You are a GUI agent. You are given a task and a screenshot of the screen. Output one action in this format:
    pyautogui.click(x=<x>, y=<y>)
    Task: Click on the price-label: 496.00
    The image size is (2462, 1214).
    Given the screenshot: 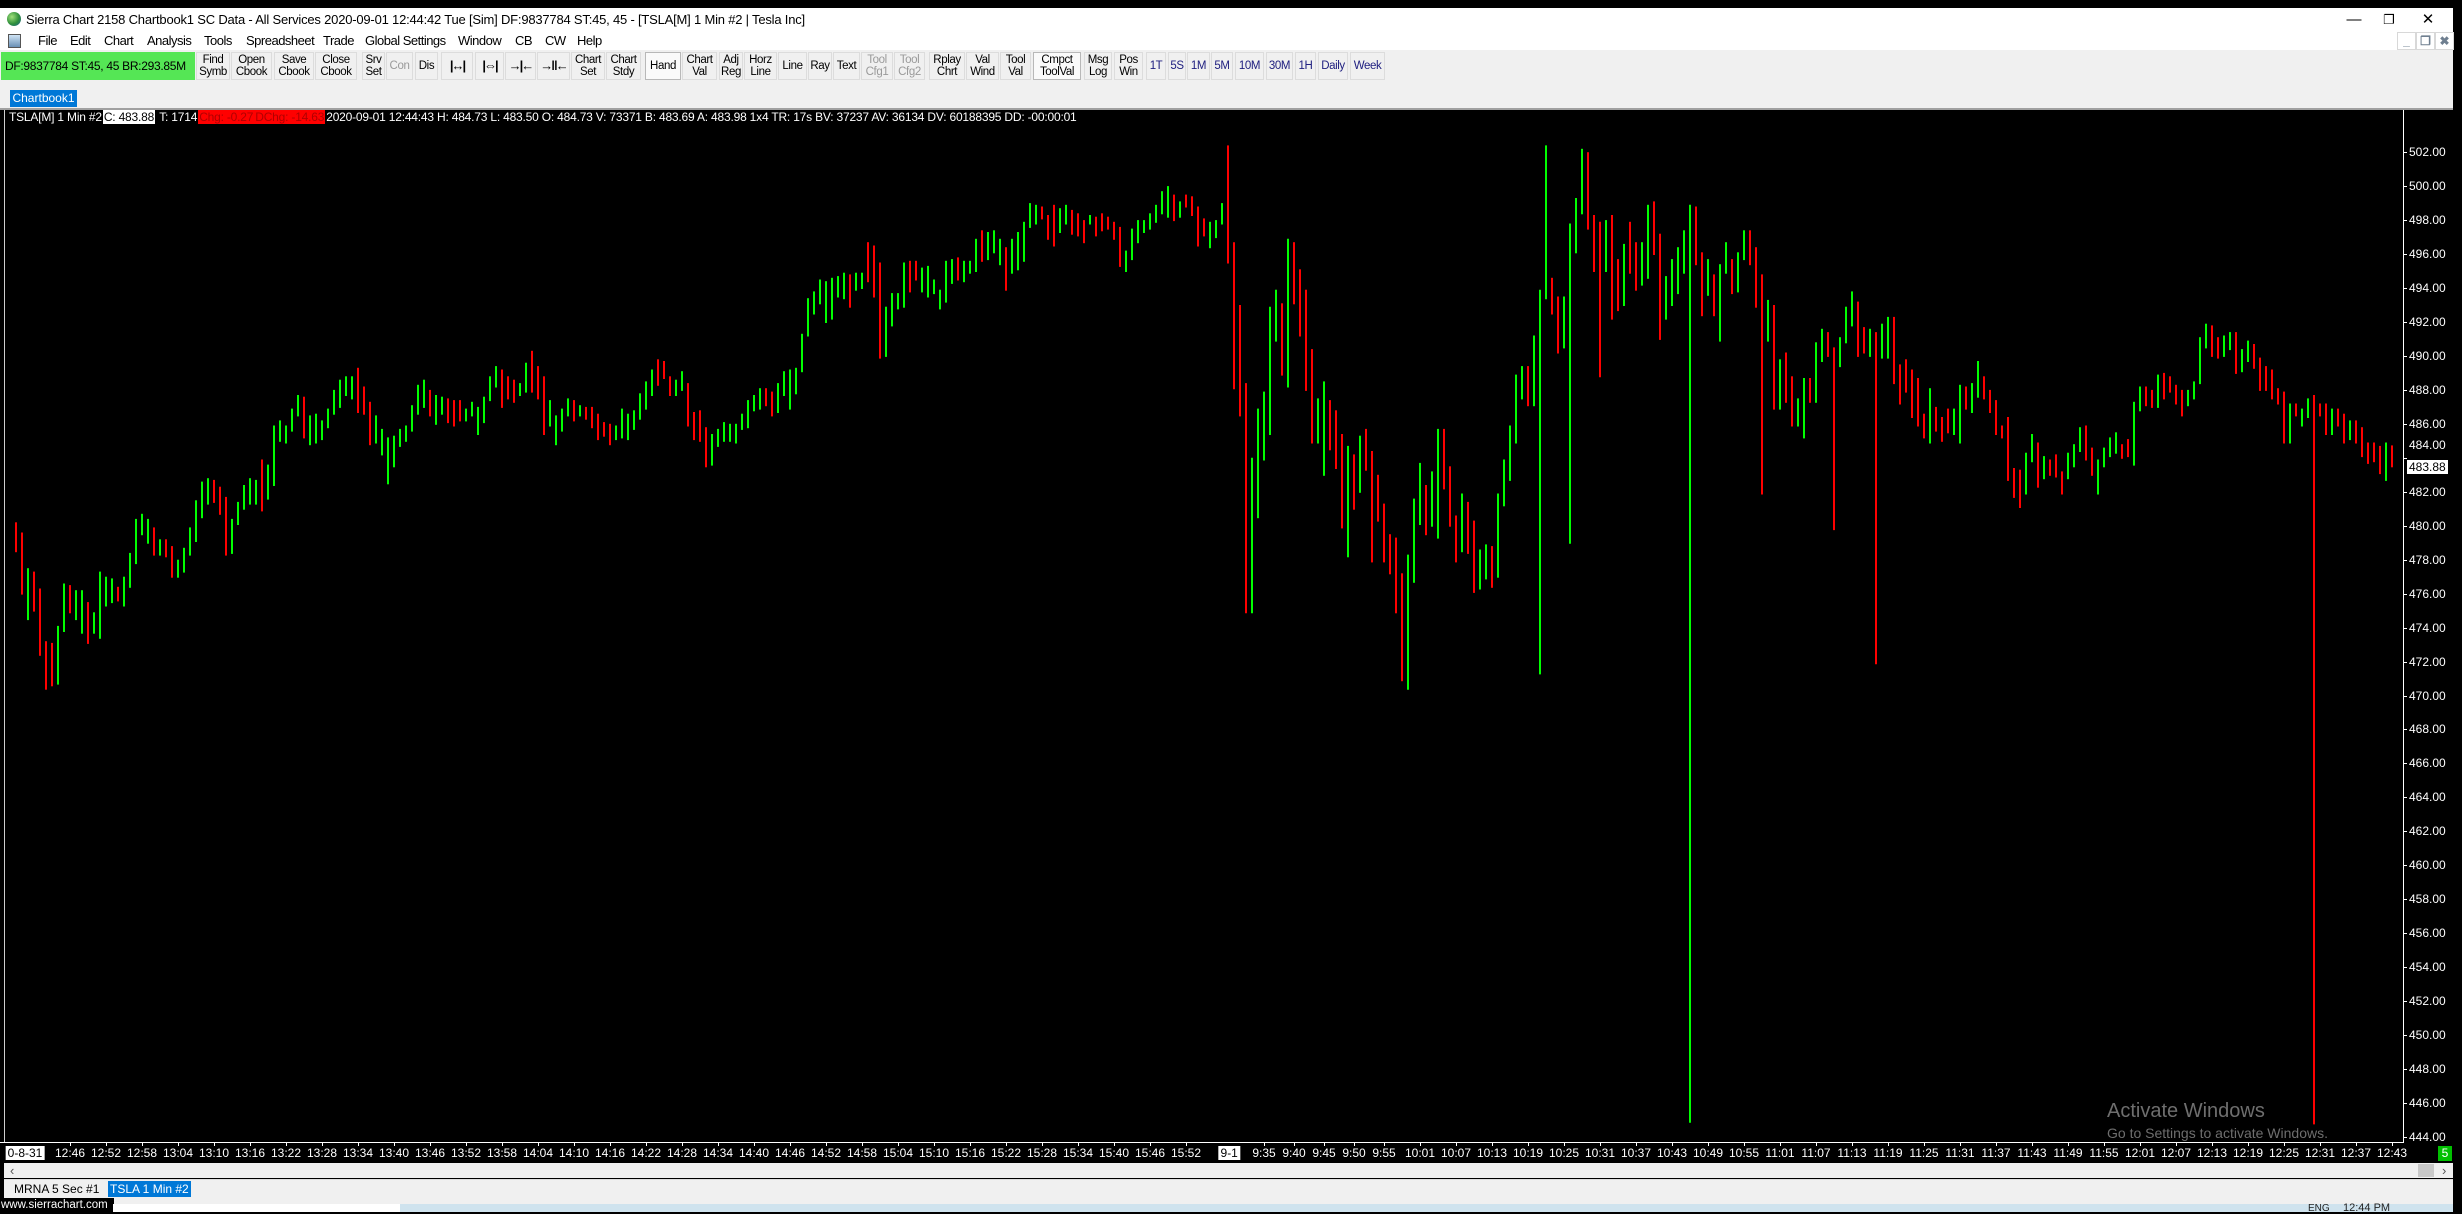 What is the action you would take?
    pyautogui.click(x=2427, y=254)
    